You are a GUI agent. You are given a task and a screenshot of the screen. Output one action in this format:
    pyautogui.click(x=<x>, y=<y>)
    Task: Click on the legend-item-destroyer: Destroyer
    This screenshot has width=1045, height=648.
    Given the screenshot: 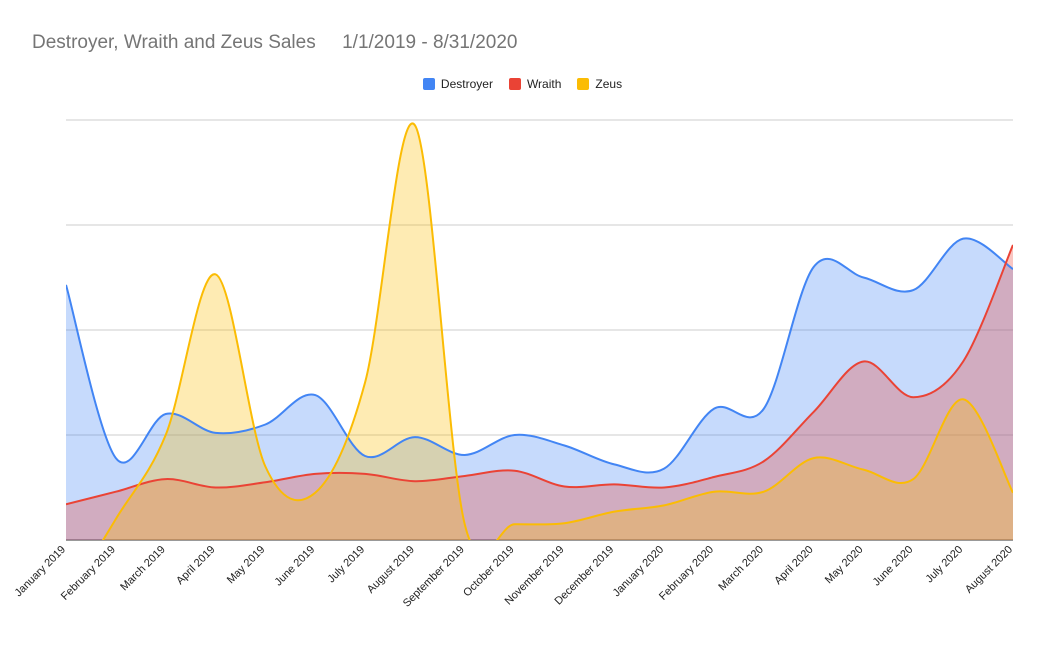 What is the action you would take?
    pyautogui.click(x=457, y=84)
    